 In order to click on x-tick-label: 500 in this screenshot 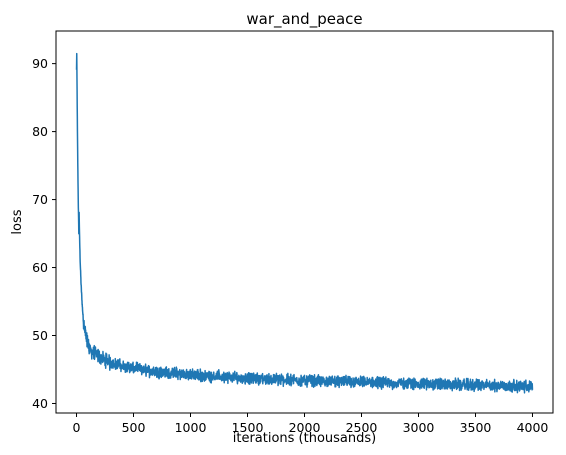, I will do `click(134, 427)`.